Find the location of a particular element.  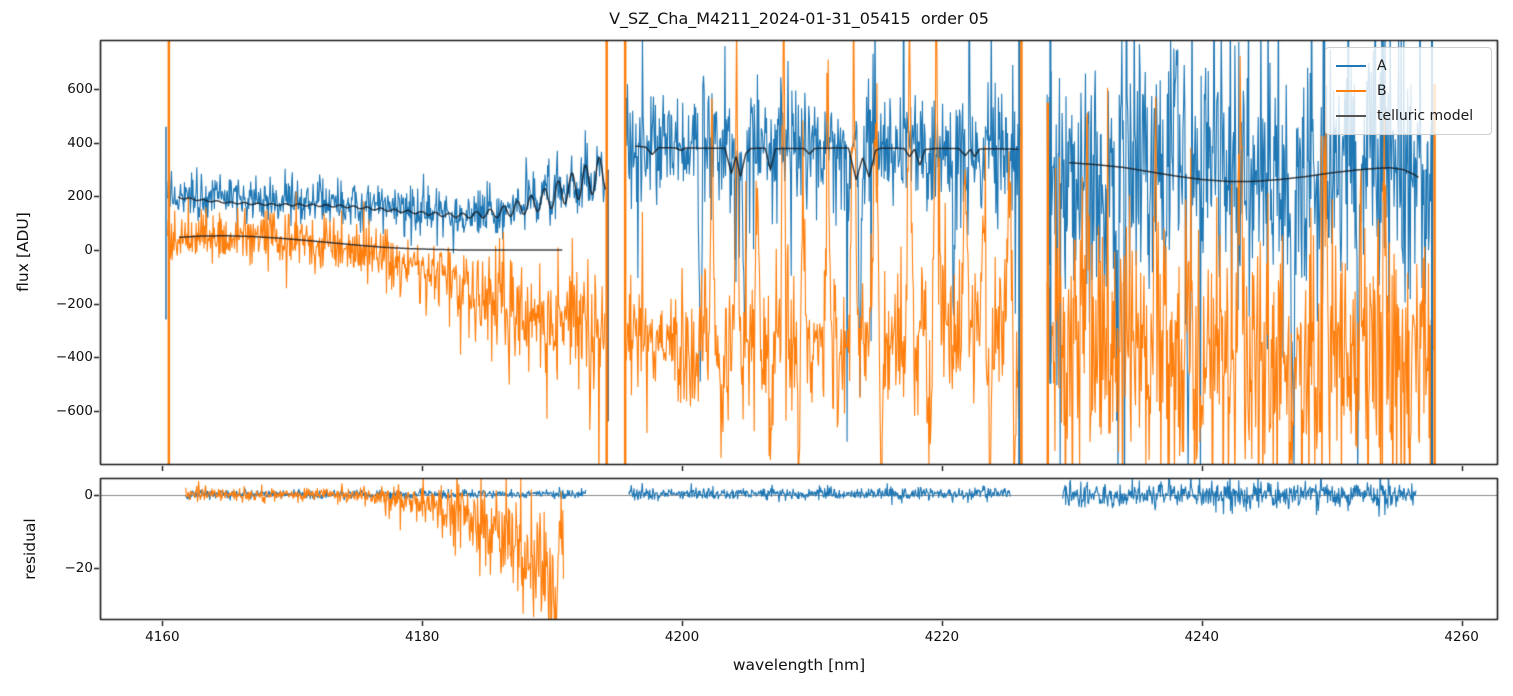

flux-tick-label: 0 is located at coordinates (88, 249).